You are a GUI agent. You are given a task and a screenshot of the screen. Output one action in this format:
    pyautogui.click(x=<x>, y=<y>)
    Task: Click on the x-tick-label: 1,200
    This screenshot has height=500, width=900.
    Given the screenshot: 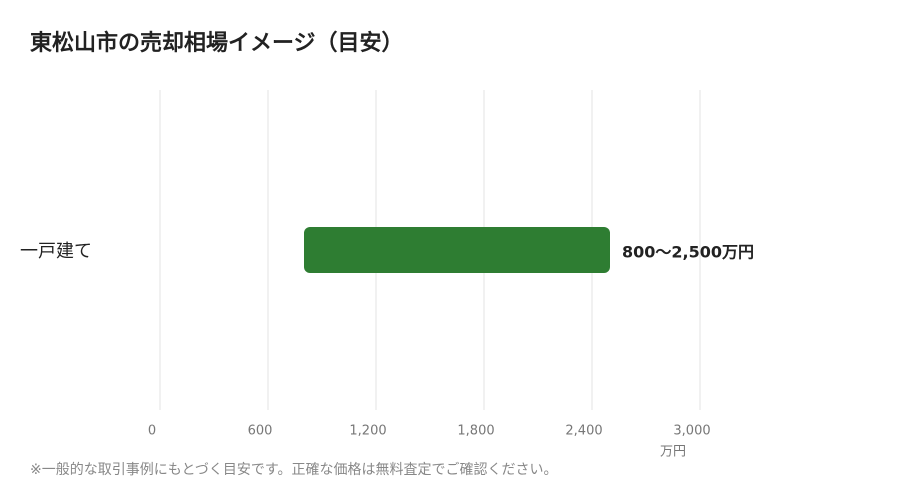 What is the action you would take?
    pyautogui.click(x=367, y=431)
    